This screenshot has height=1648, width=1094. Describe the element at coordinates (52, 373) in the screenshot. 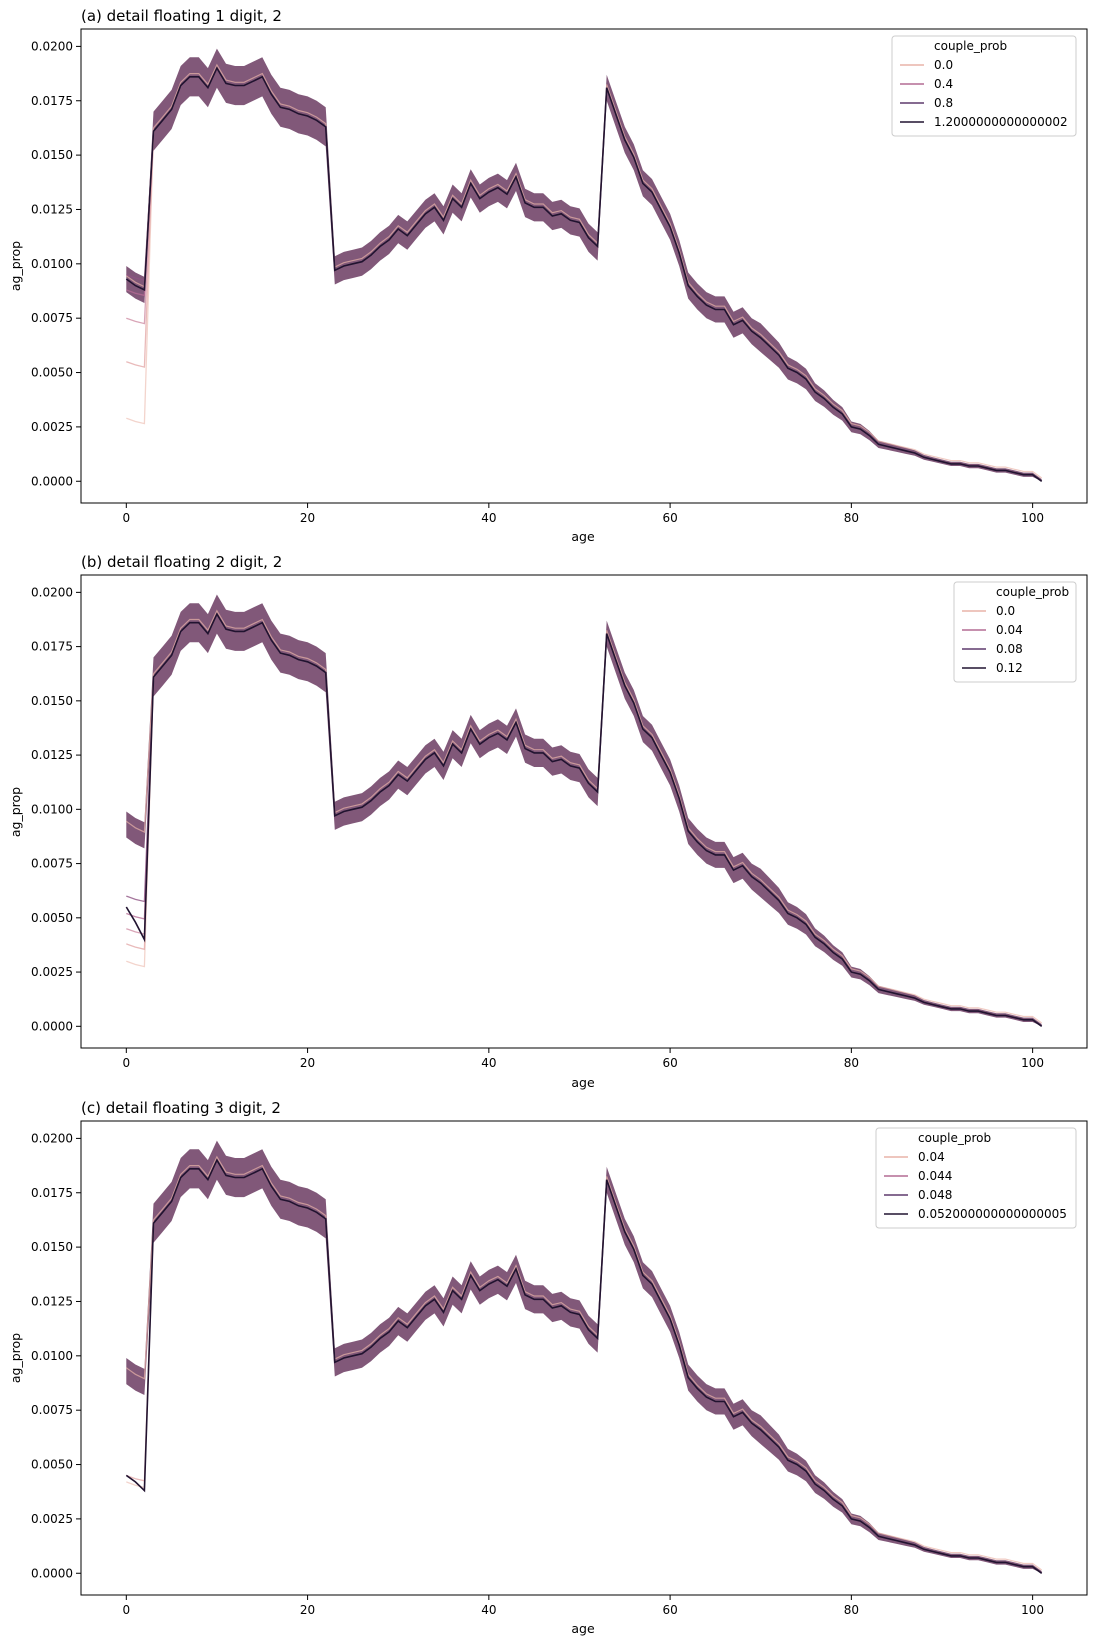

I see `y-tick-label-a: 0.0050` at that location.